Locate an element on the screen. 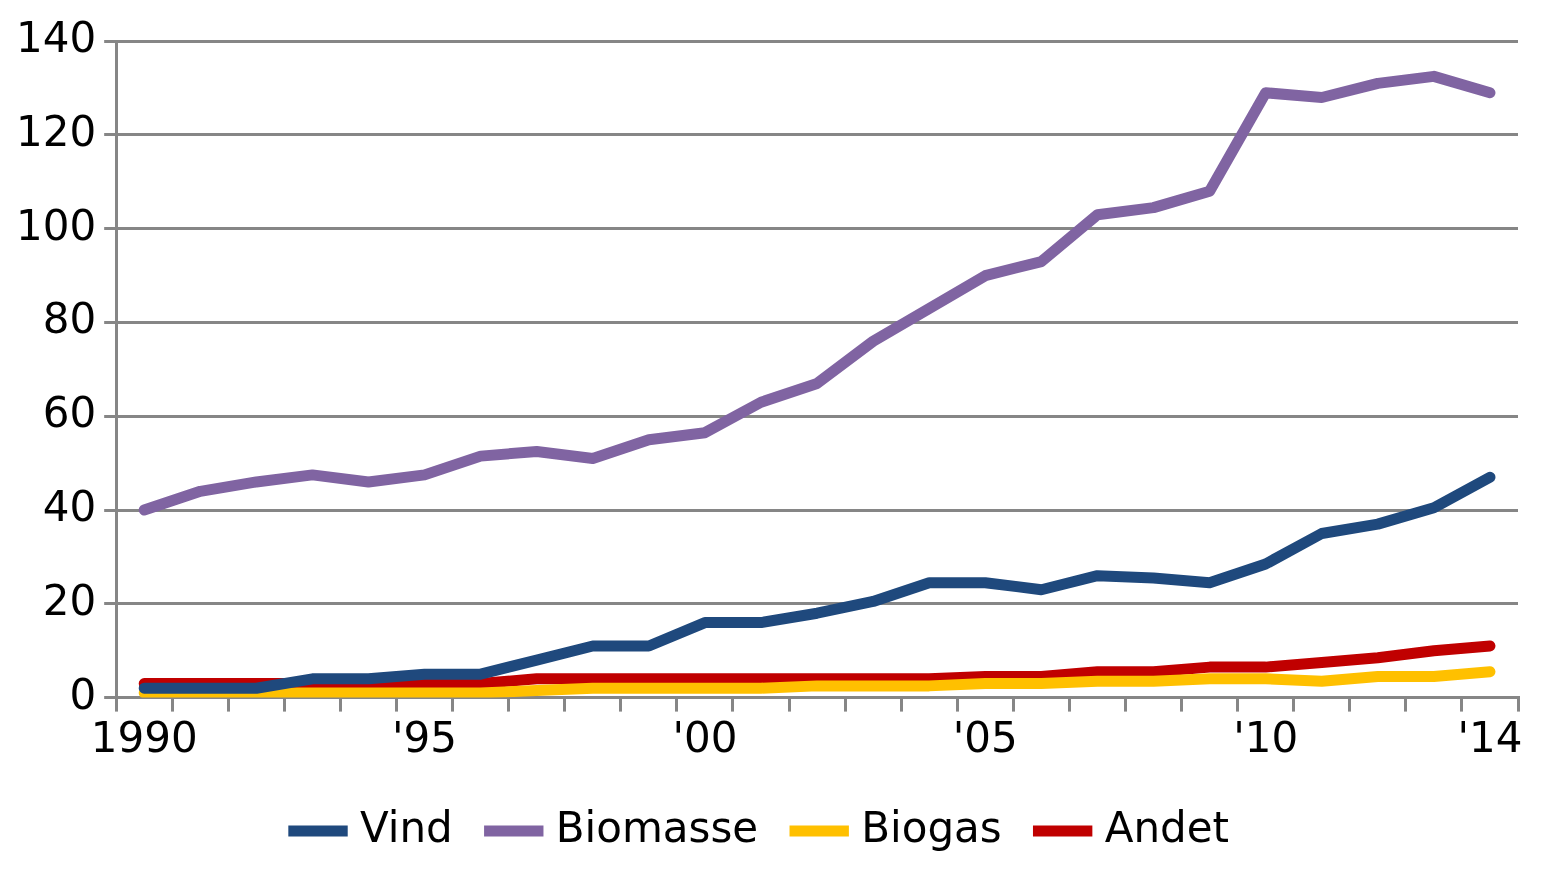  x-tick-label: '00 is located at coordinates (705, 737).